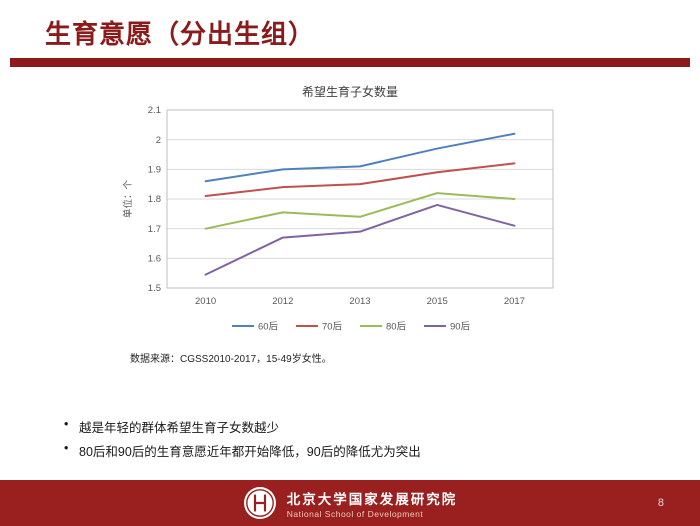 This screenshot has height=526, width=700. I want to click on svg-text: 60后, so click(268, 327).